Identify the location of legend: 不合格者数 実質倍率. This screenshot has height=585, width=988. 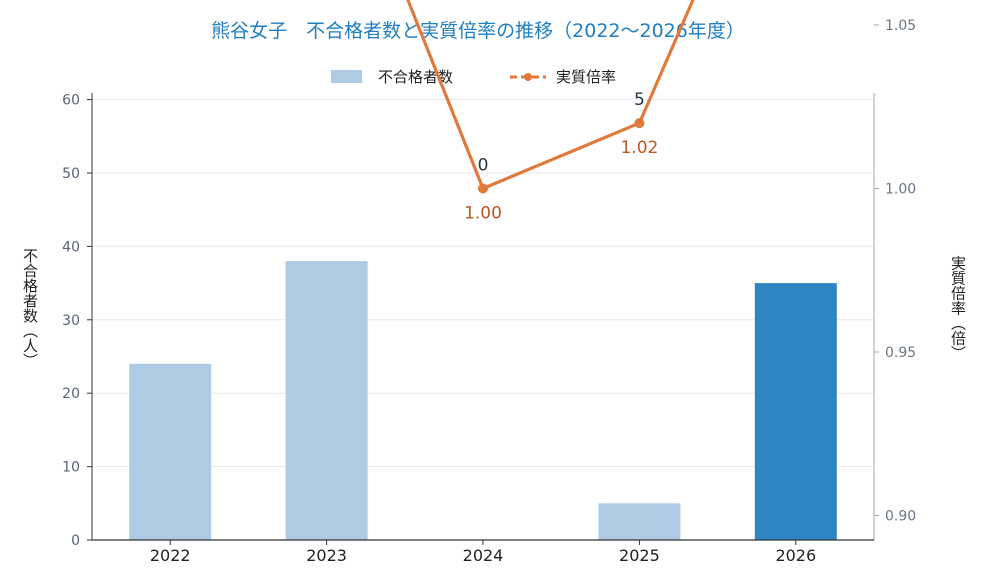
(473, 77).